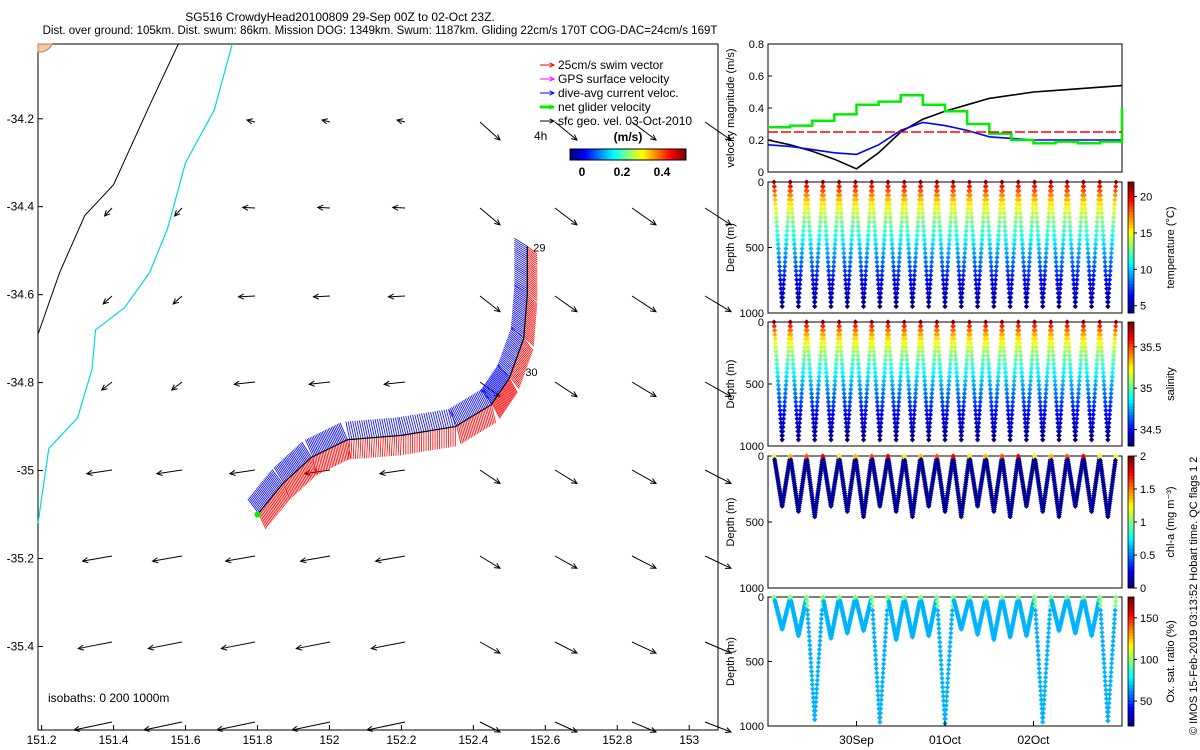 Image resolution: width=1200 pixels, height=750 pixels. What do you see at coordinates (42, 740) in the screenshot?
I see `map-x-tick-label: 151.2` at bounding box center [42, 740].